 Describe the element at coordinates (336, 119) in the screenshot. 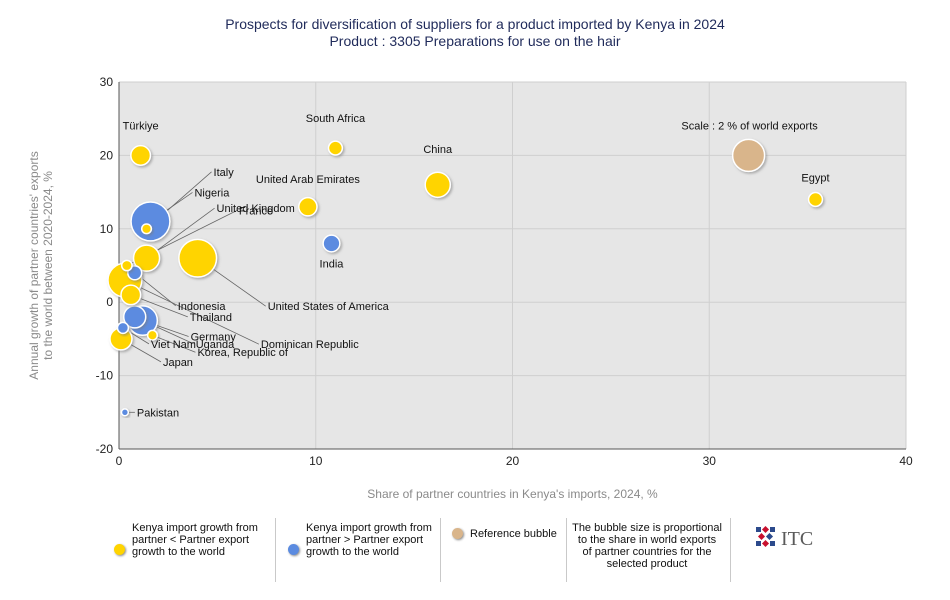

I see `point-label: South Africa` at that location.